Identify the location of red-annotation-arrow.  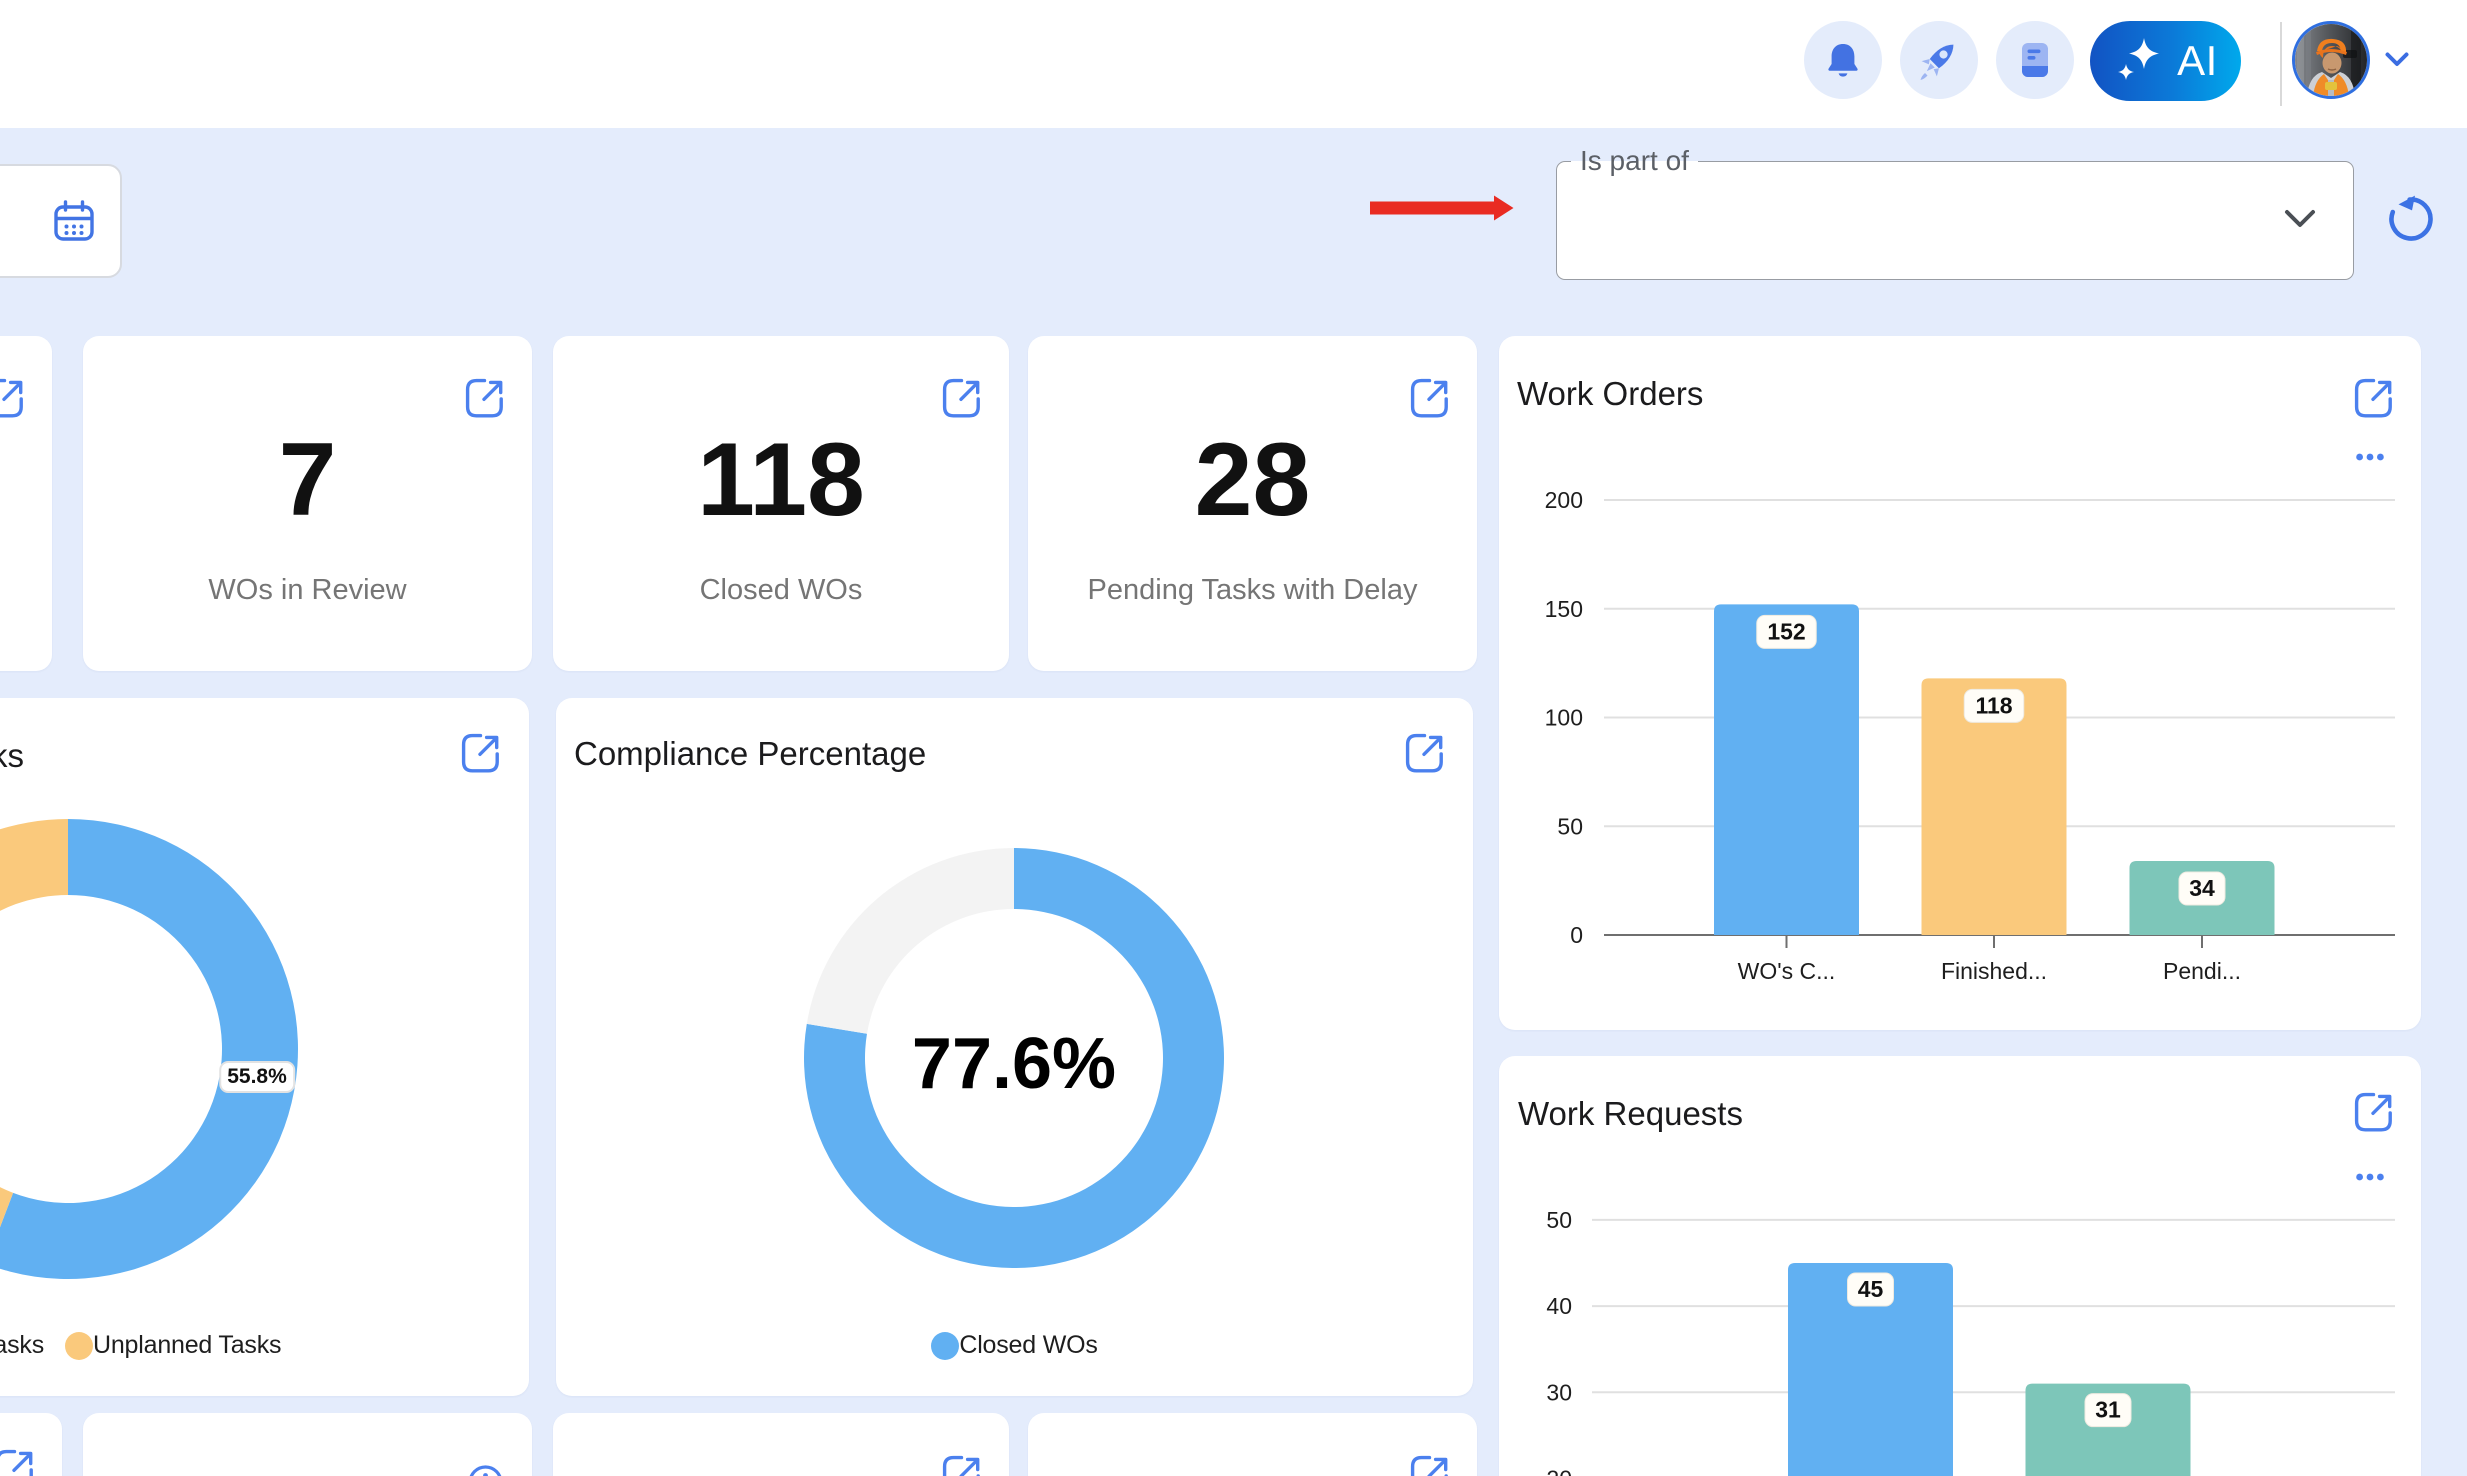
(1442, 208).